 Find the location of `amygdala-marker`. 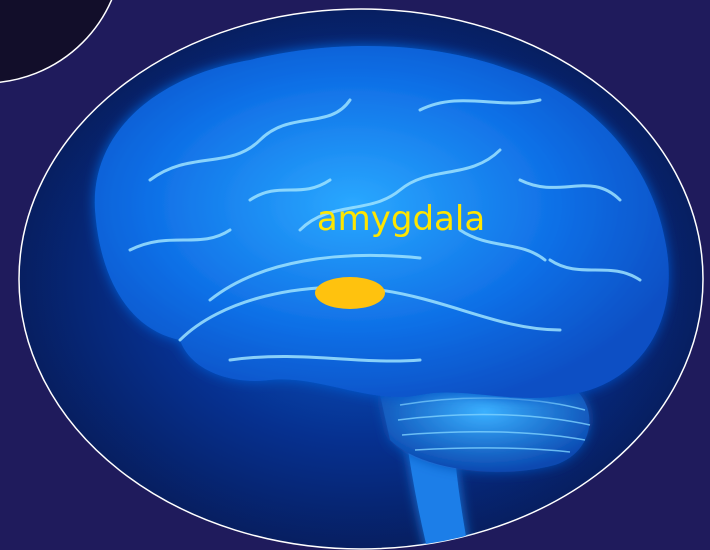

amygdala-marker is located at coordinates (350, 293).